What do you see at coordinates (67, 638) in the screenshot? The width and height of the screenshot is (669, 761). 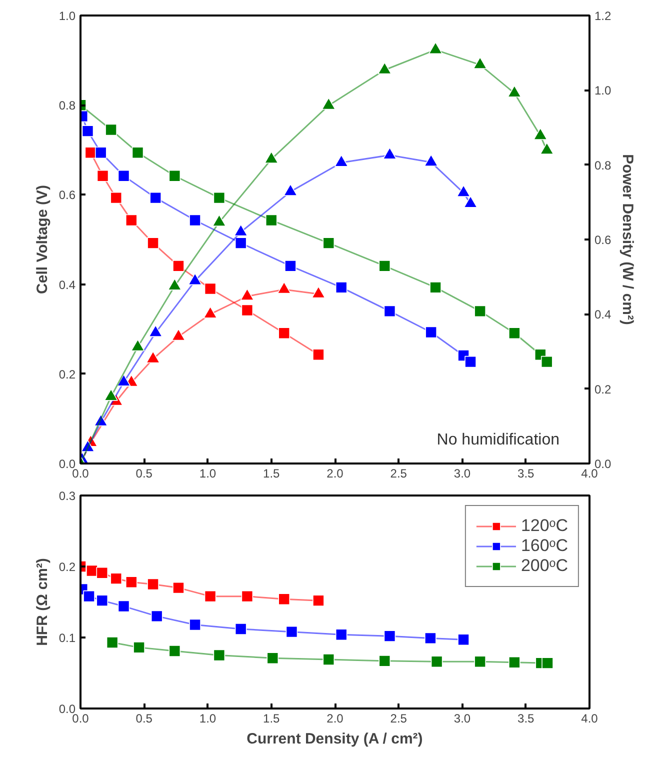 I see `y-tick-label: 0.1` at bounding box center [67, 638].